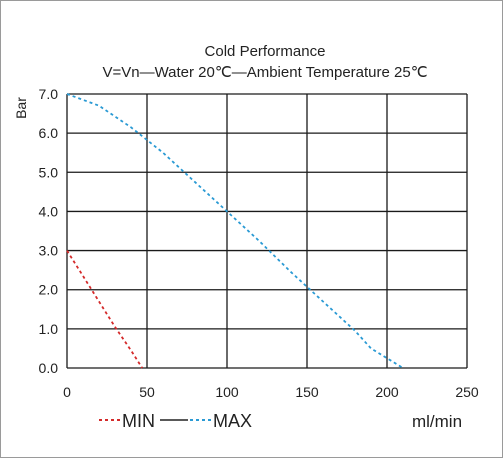 This screenshot has height=458, width=503. I want to click on x-tick-label: 50, so click(147, 392).